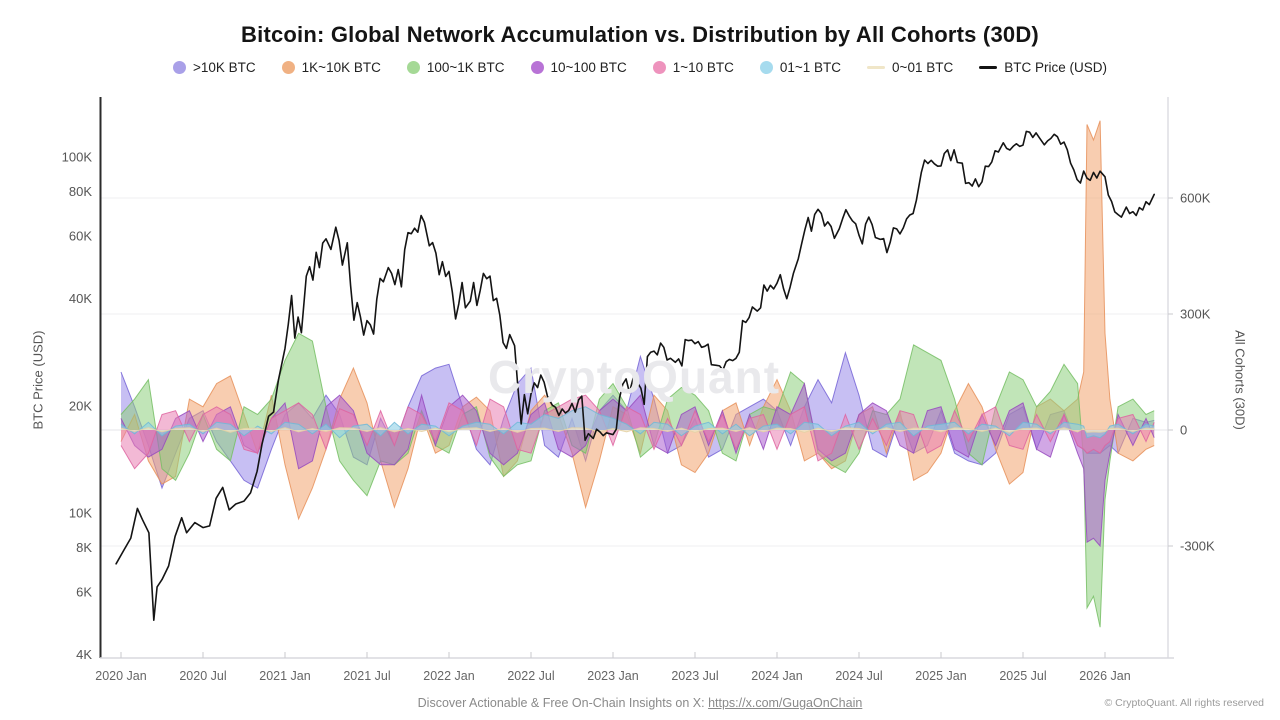  I want to click on series-area-0-01-btc, so click(638, 430).